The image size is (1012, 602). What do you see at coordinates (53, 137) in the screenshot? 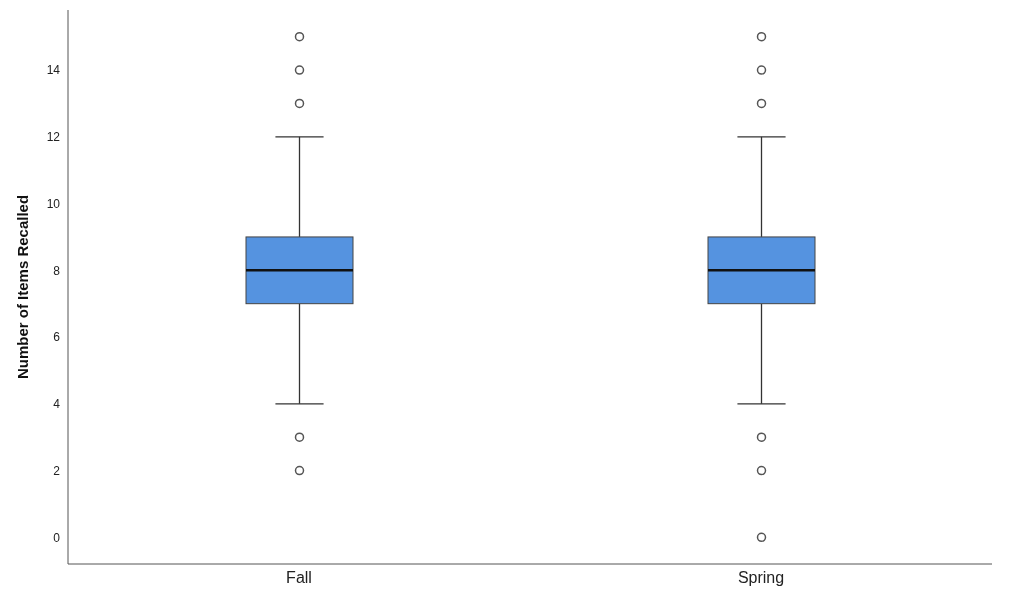
I see `y-tick-label: 12` at bounding box center [53, 137].